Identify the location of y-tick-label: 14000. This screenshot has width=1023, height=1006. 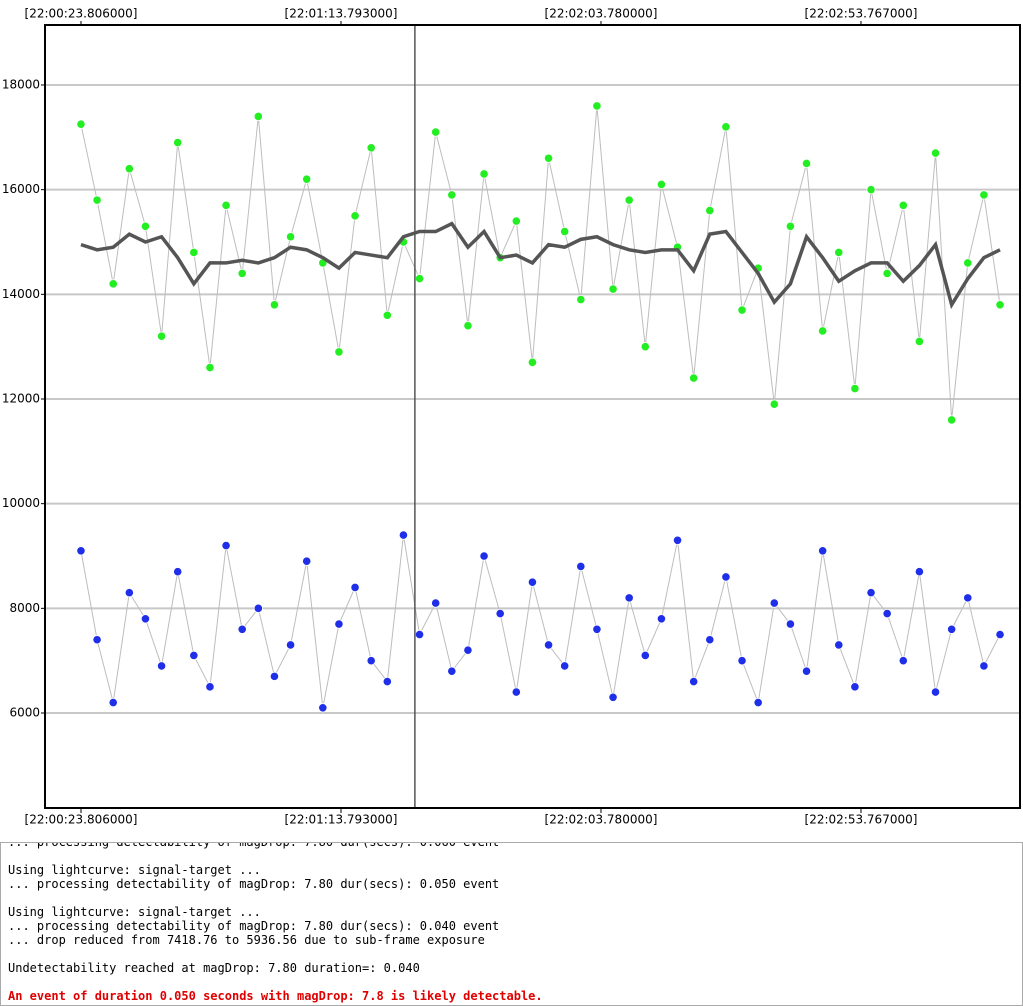
(21, 294).